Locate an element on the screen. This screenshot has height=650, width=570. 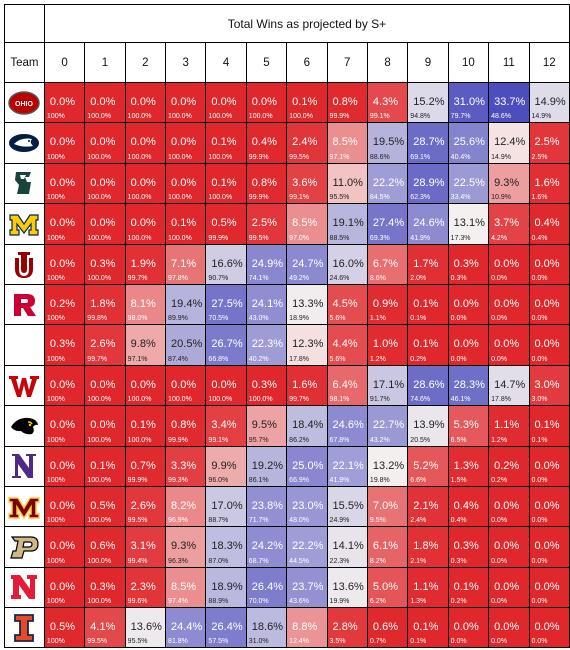
heatmap-cell: 6.1% 8.2% is located at coordinates (387, 547).